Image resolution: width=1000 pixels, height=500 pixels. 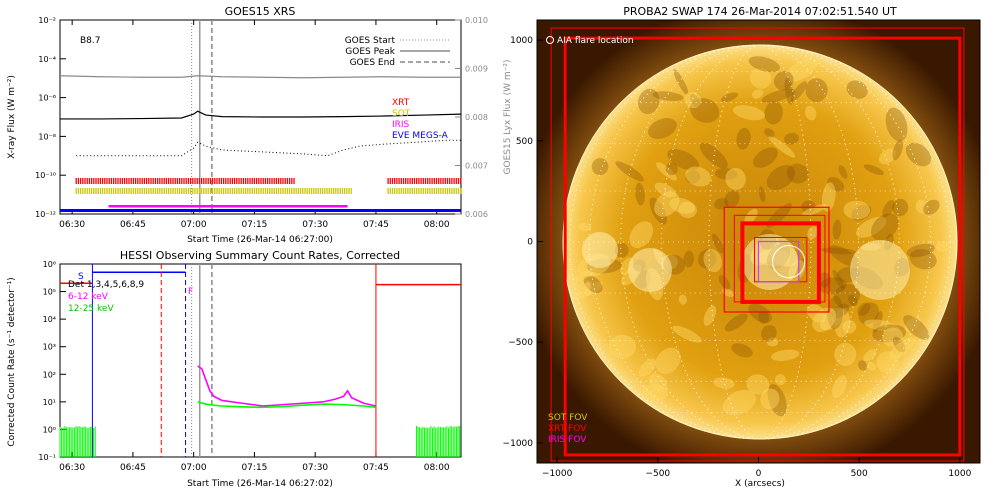 I want to click on goes-title: GOES15 XRS, so click(x=260, y=11).